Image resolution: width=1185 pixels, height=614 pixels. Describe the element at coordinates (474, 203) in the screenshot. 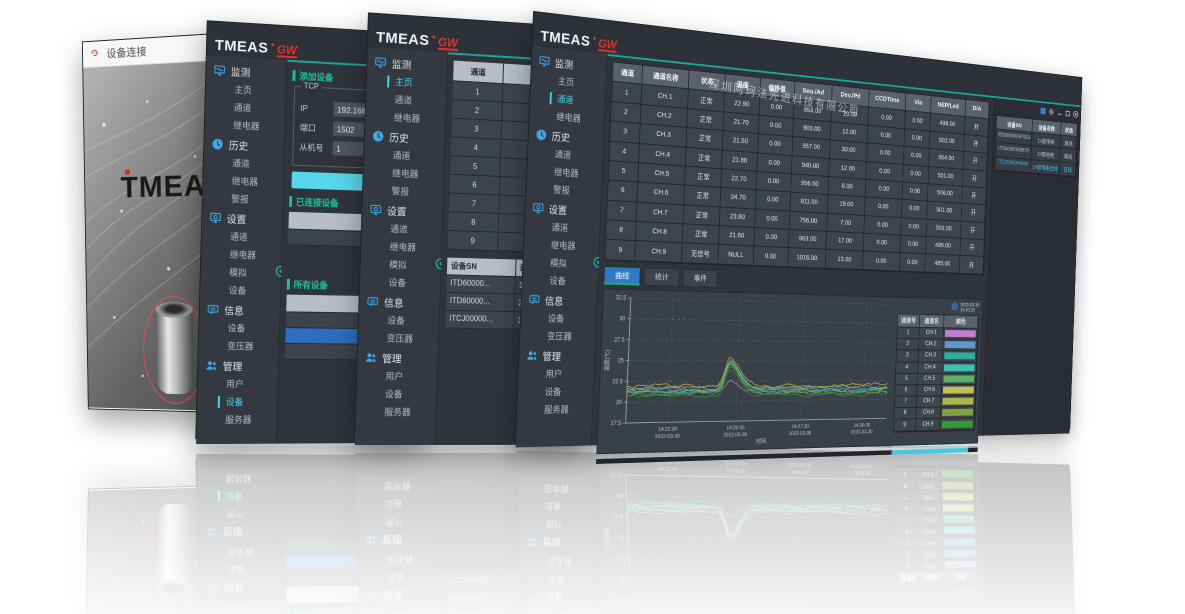

I see `table-cell: 7` at that location.